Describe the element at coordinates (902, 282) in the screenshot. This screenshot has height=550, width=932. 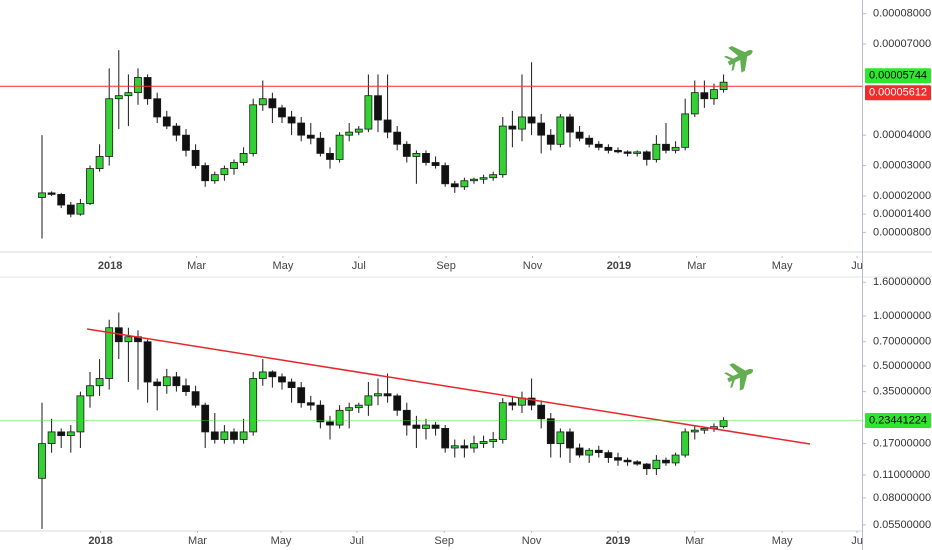
I see `y-tick-label: 1.60000000` at that location.